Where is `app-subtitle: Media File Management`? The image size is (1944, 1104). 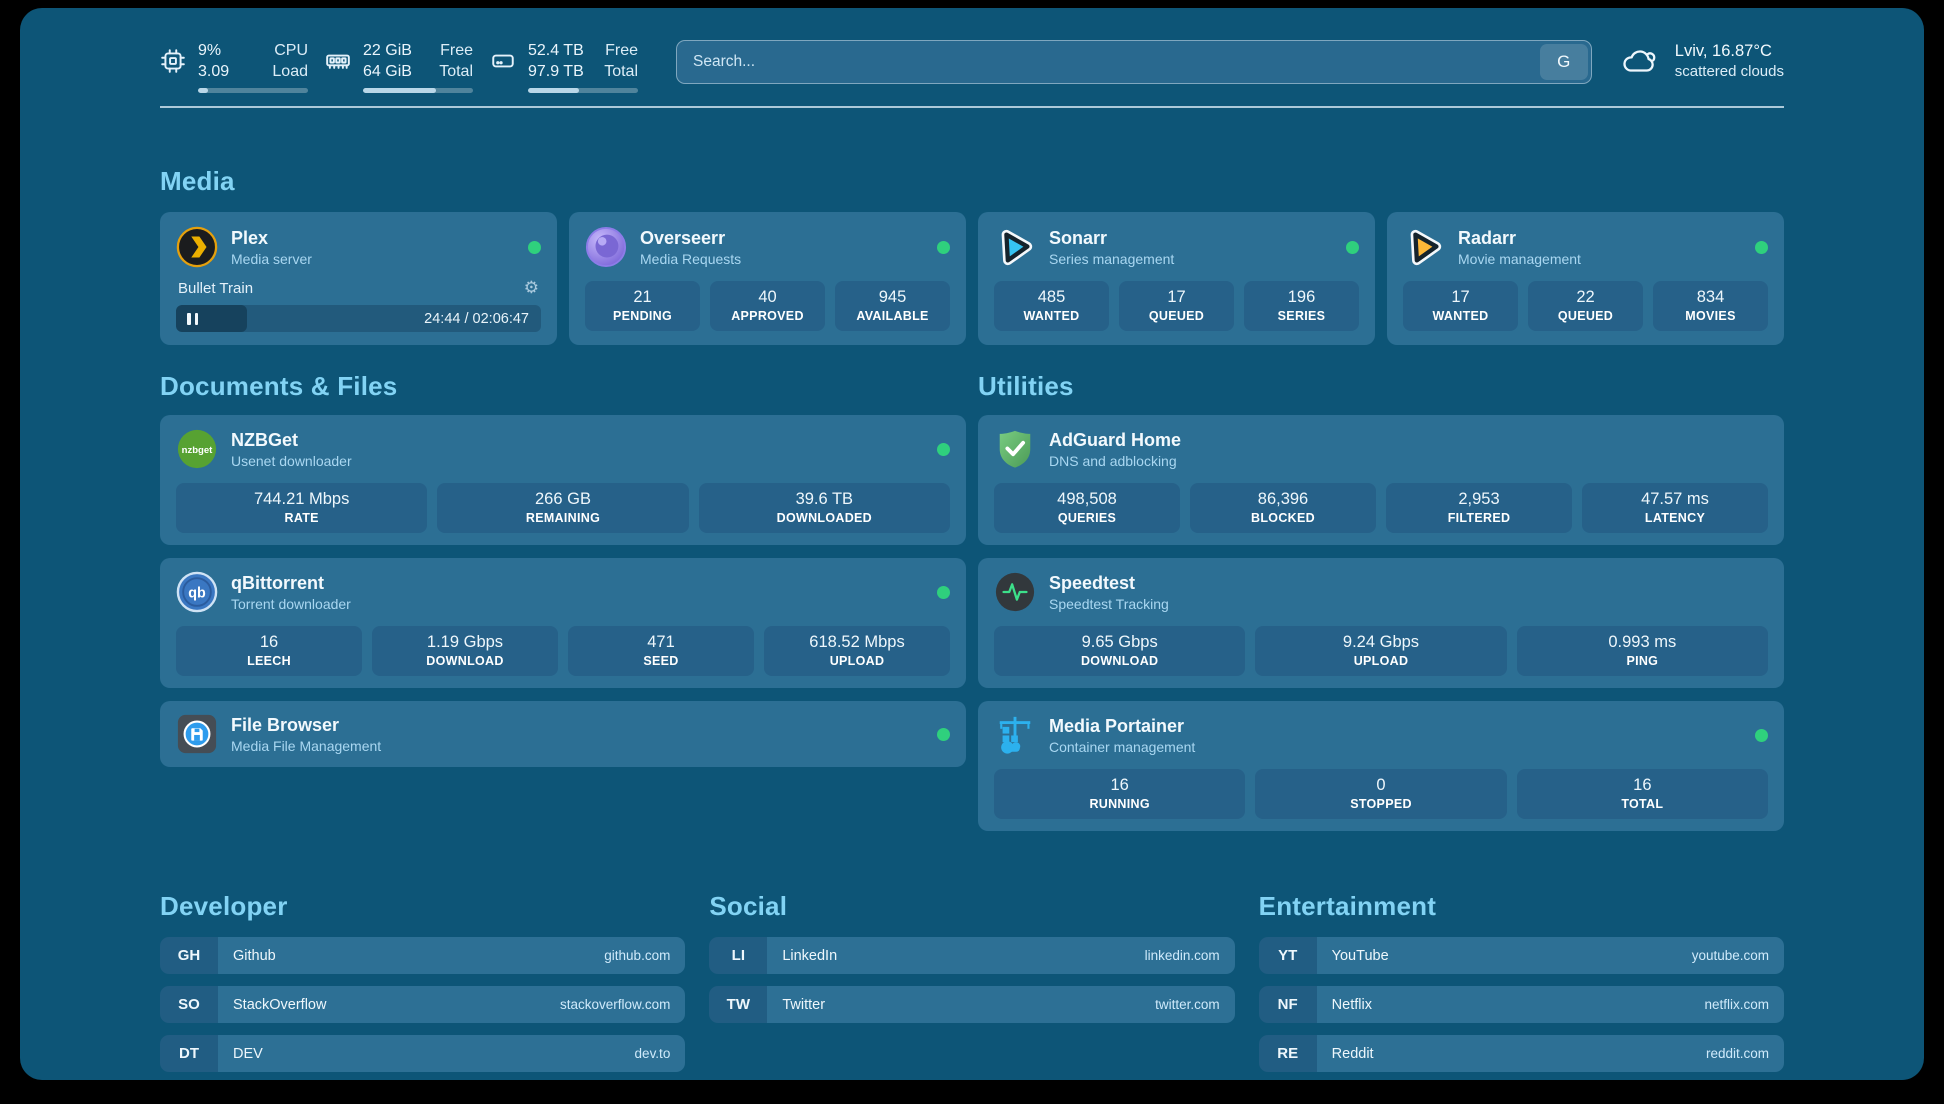 app-subtitle: Media File Management is located at coordinates (306, 745).